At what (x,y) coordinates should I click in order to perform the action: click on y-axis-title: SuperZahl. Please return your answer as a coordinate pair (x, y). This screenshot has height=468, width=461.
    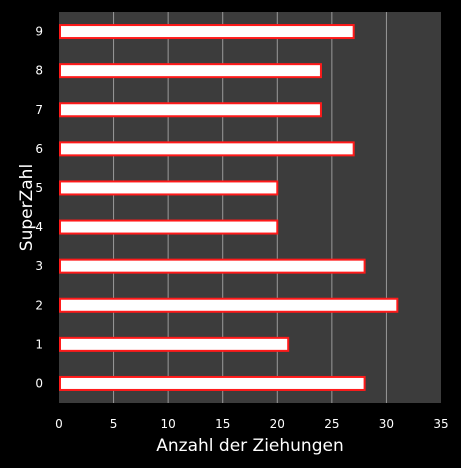
    Looking at the image, I should click on (27, 207).